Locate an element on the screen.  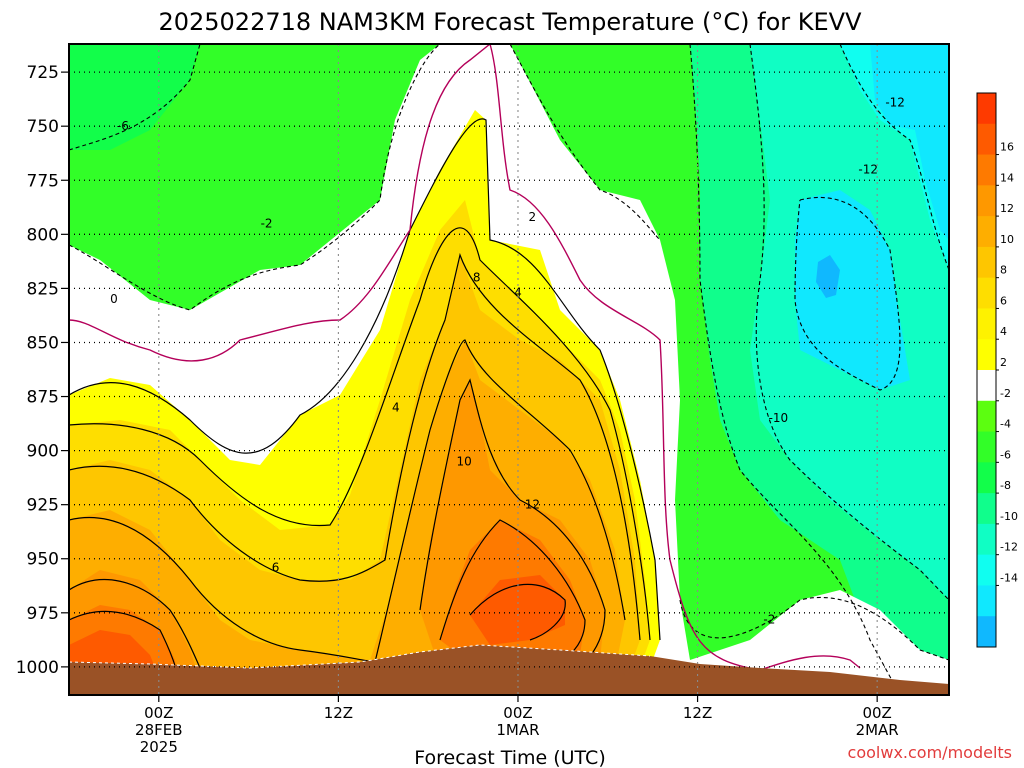
contour-label: 8 is located at coordinates (477, 278).